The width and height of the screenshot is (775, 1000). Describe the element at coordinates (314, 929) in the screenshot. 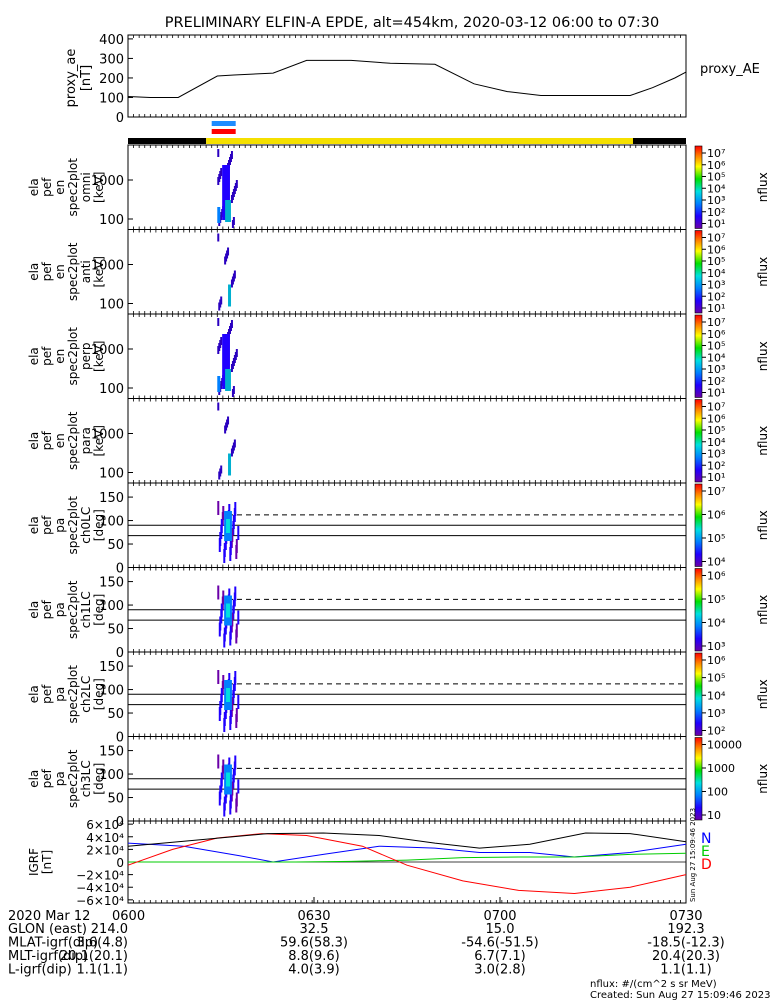

I see `ephemeris-value: 32.5` at that location.